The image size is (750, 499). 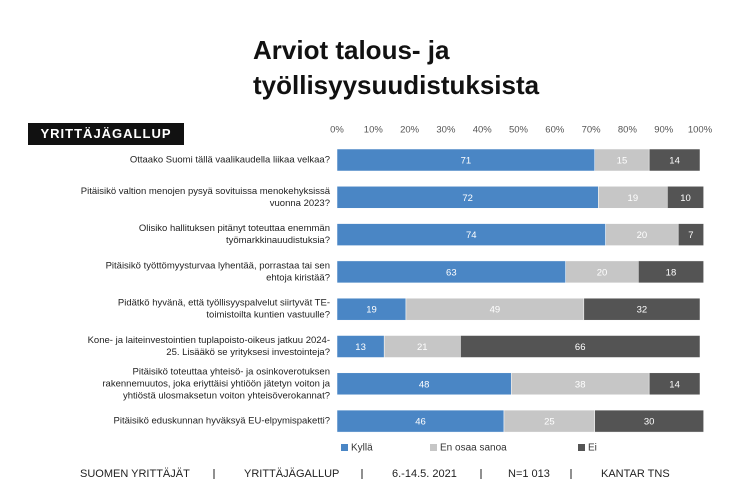 I want to click on category-label: työmarkkinauudistuksia?, so click(x=278, y=240).